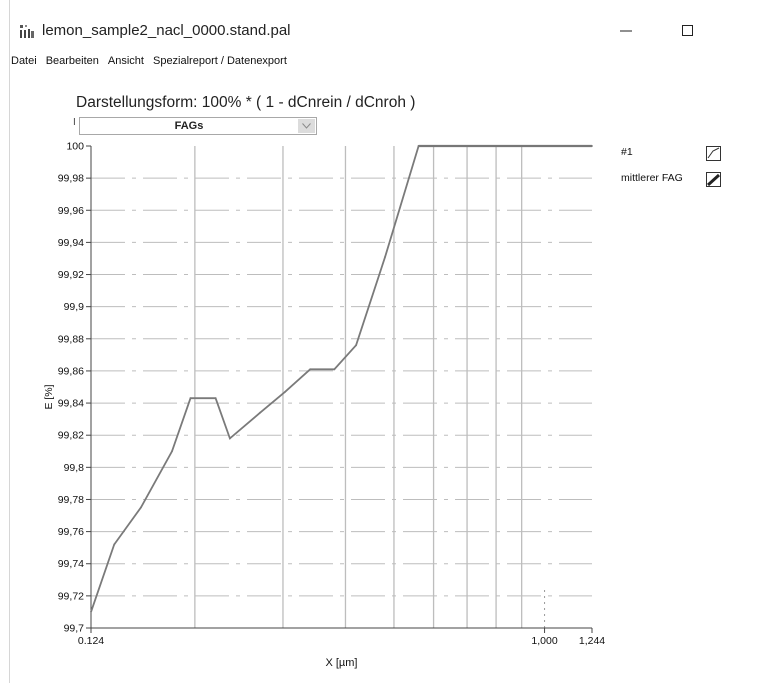 The image size is (768, 683). What do you see at coordinates (9, 341) in the screenshot?
I see `window-left-border` at bounding box center [9, 341].